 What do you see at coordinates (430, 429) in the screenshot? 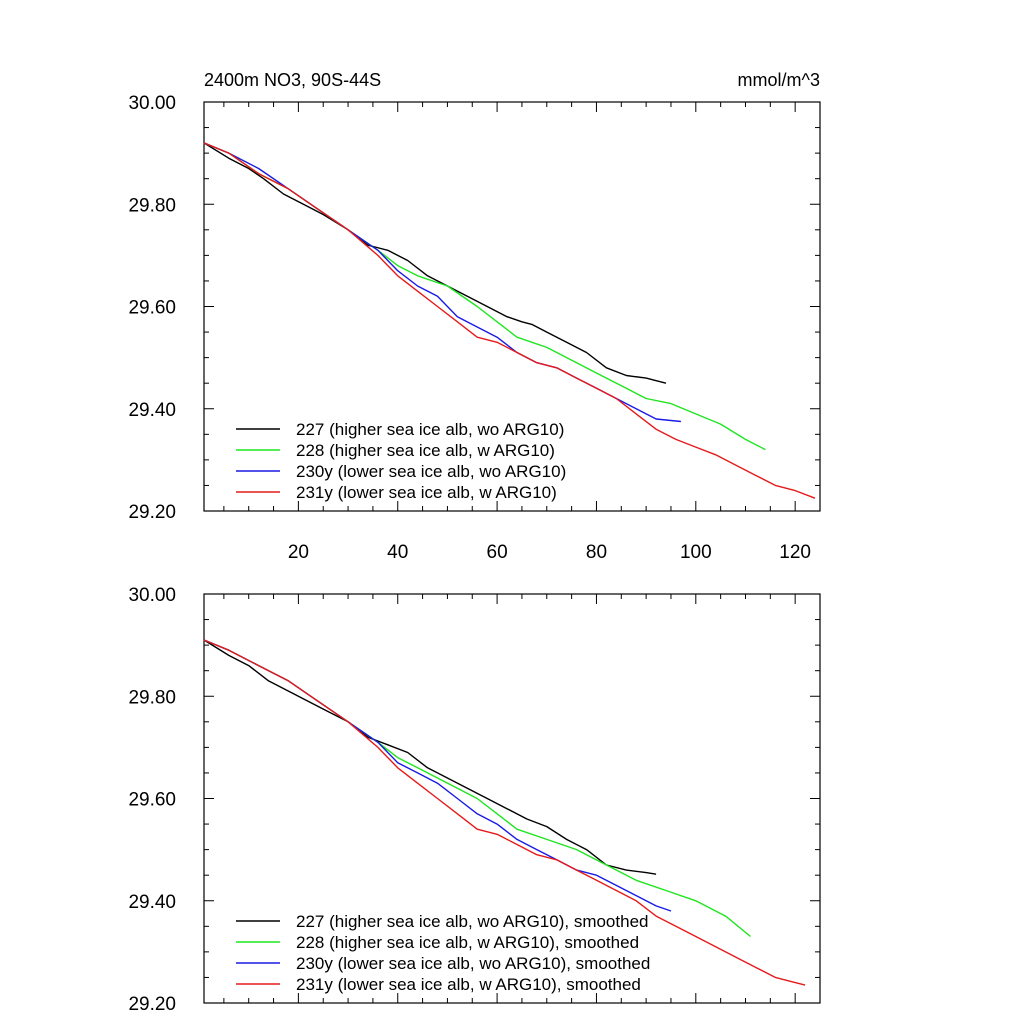
I see `legend-label-0: 227 (higher sea ice alb, wo ARG10)` at bounding box center [430, 429].